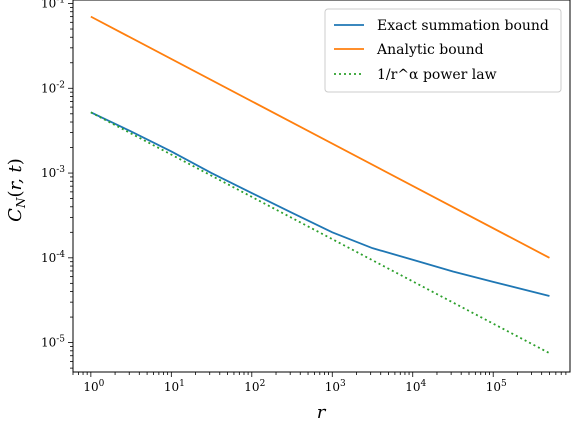 The width and height of the screenshot is (574, 422). I want to click on x-tick-label-3: 103, so click(335, 386).